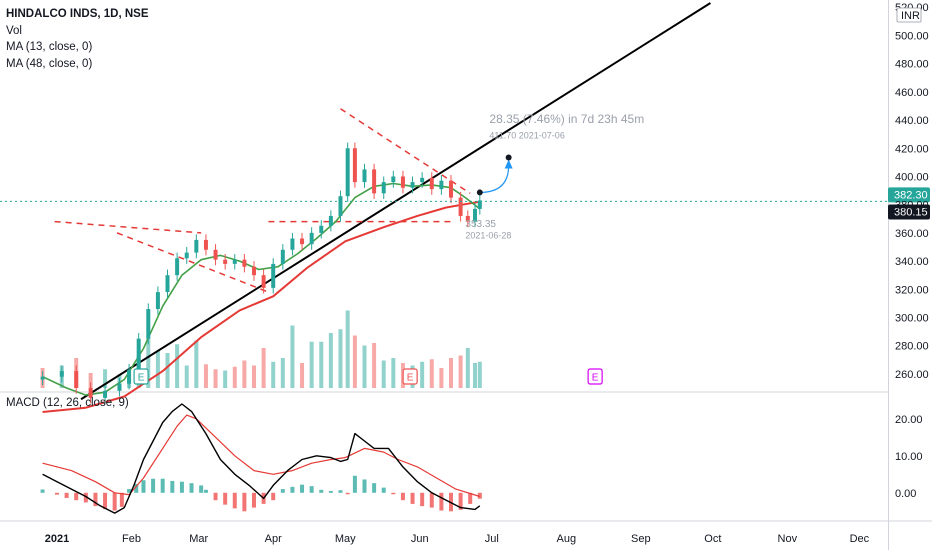 This screenshot has width=932, height=550. What do you see at coordinates (273, 539) in the screenshot?
I see `time-tick-label: Apr` at bounding box center [273, 539].